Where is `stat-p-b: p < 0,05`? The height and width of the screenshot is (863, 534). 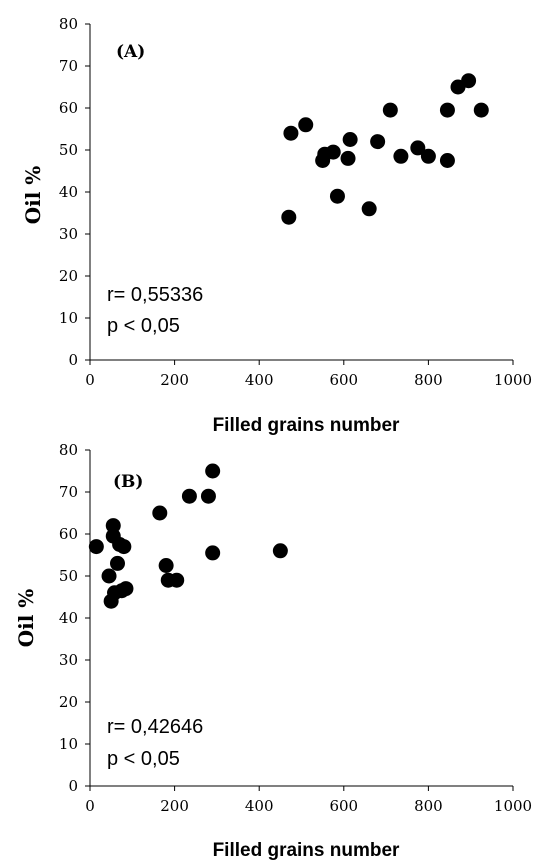
stat-p-b: p < 0,05 is located at coordinates (143, 759).